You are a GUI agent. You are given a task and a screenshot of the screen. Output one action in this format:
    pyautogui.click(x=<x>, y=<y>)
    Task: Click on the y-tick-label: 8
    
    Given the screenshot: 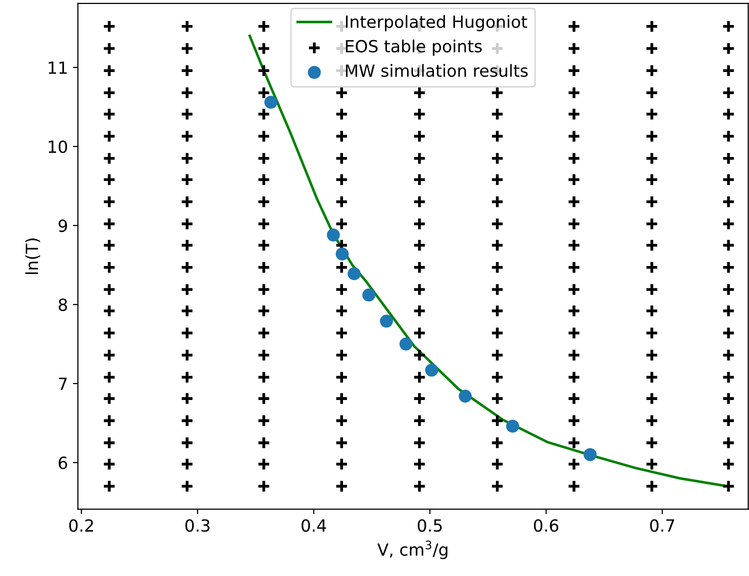 What is the action you would take?
    pyautogui.click(x=63, y=305)
    